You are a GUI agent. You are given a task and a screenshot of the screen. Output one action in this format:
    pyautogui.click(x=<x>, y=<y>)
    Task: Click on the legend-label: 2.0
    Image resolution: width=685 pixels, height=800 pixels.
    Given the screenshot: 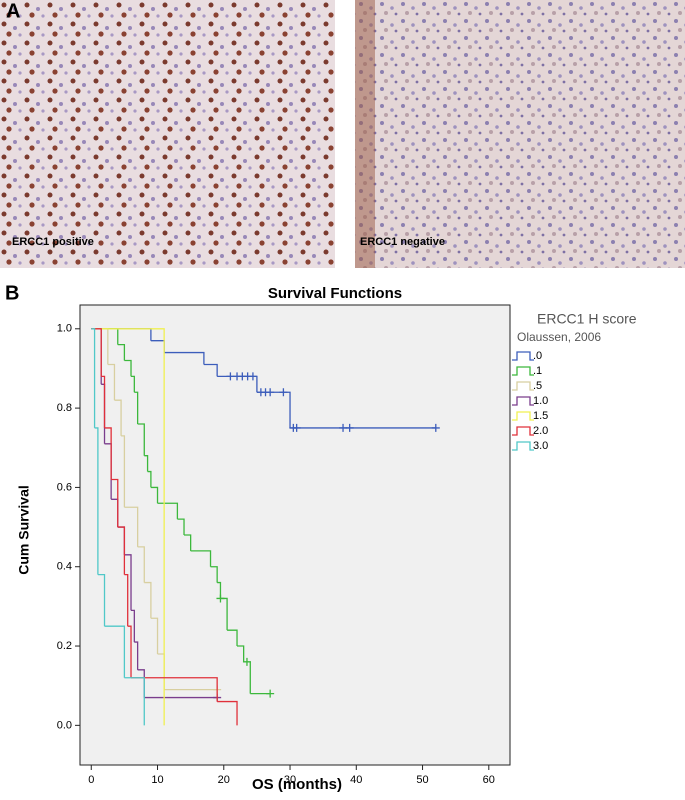 What is the action you would take?
    pyautogui.click(x=540, y=431)
    